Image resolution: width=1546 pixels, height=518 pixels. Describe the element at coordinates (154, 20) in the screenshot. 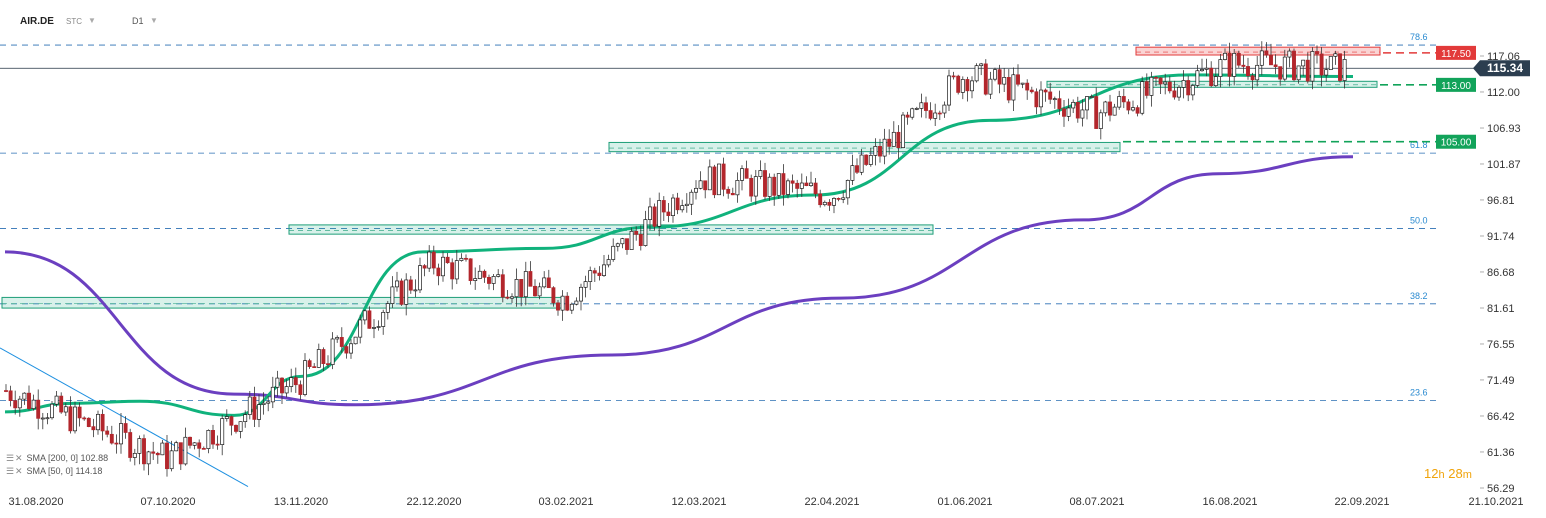

I see `timeframe-chevron-down-icon: ▼` at that location.